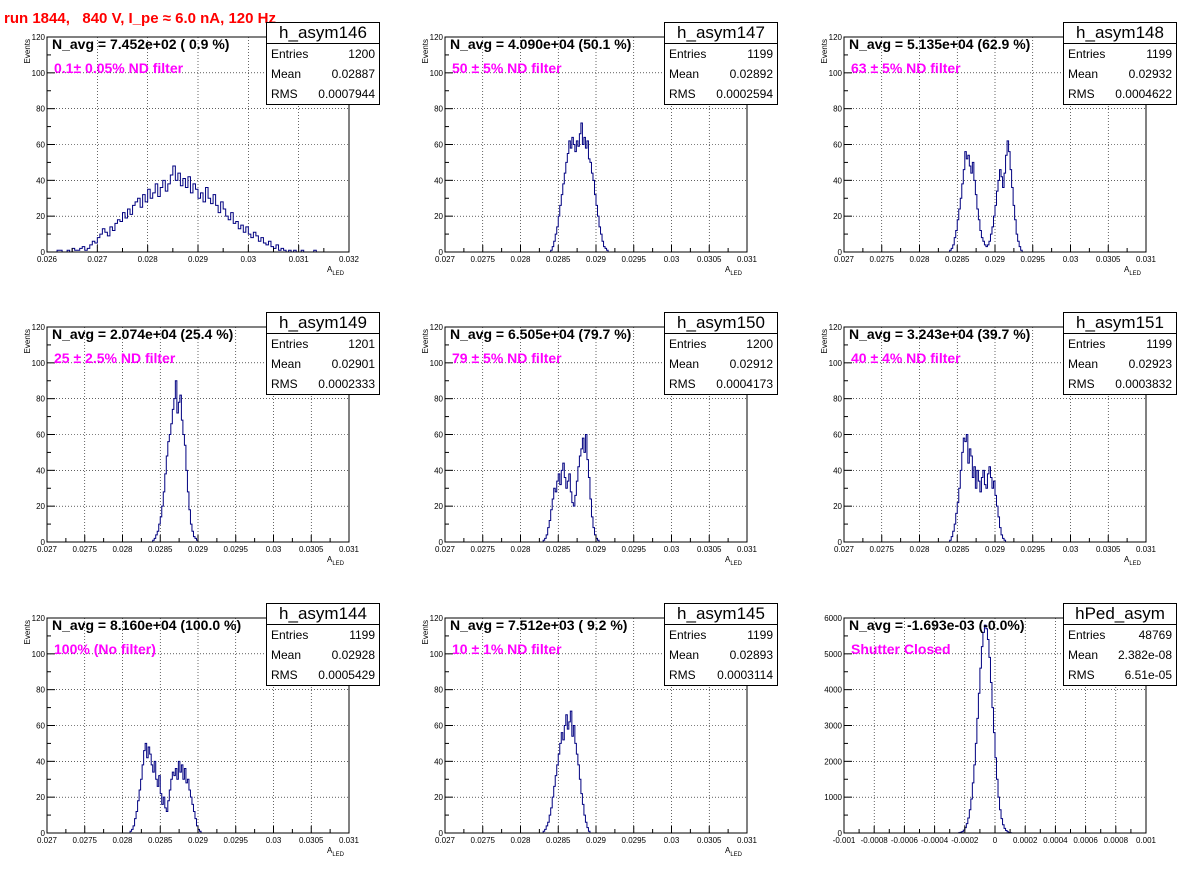 The image size is (1196, 872). Describe the element at coordinates (937, 625) in the screenshot. I see `n-avg-label: N_avg = -1.693e-03 (-0.0%)` at that location.